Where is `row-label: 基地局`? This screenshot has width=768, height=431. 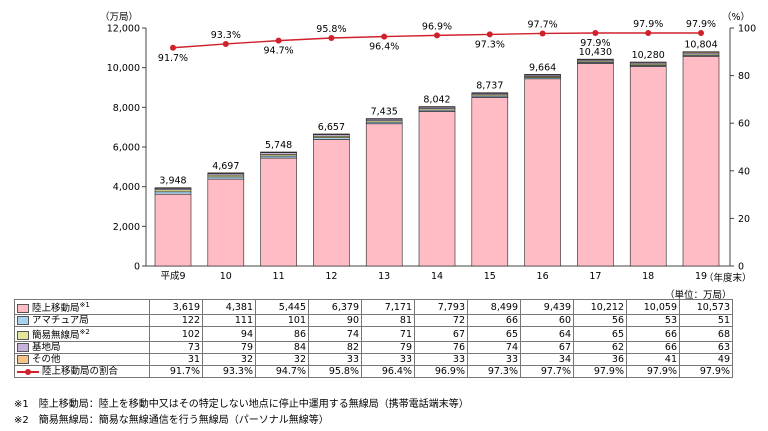 row-label: 基地局 is located at coordinates (82, 348).